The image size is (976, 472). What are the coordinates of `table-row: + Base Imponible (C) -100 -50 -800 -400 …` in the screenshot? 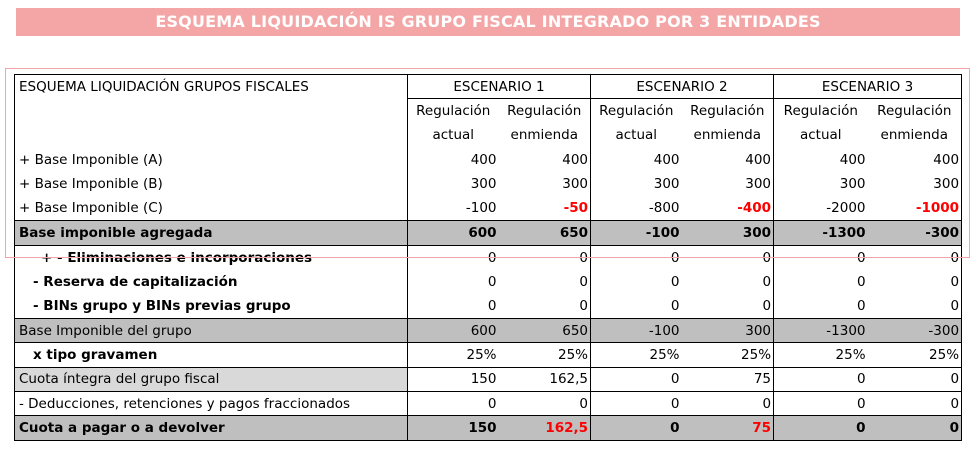 It's located at (488, 208).